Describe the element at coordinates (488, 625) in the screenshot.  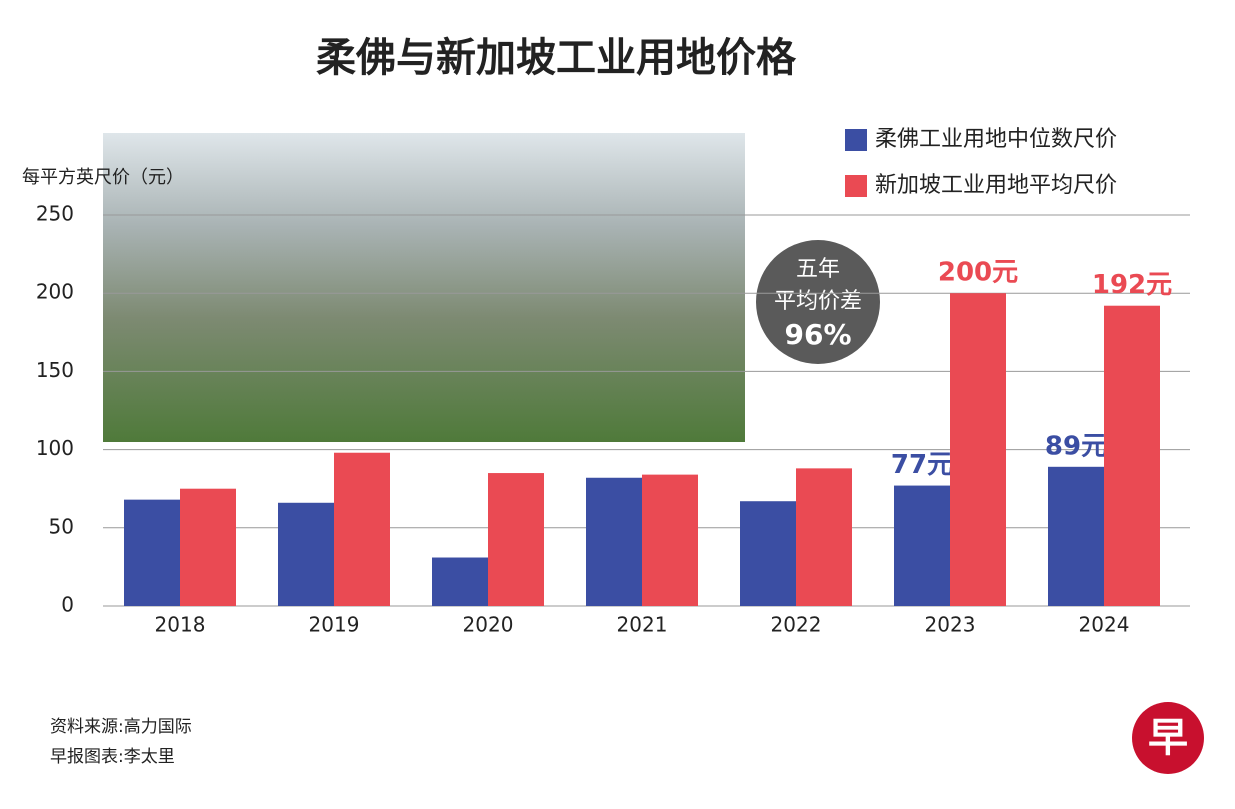
I see `x-tick-label: 2020` at that location.